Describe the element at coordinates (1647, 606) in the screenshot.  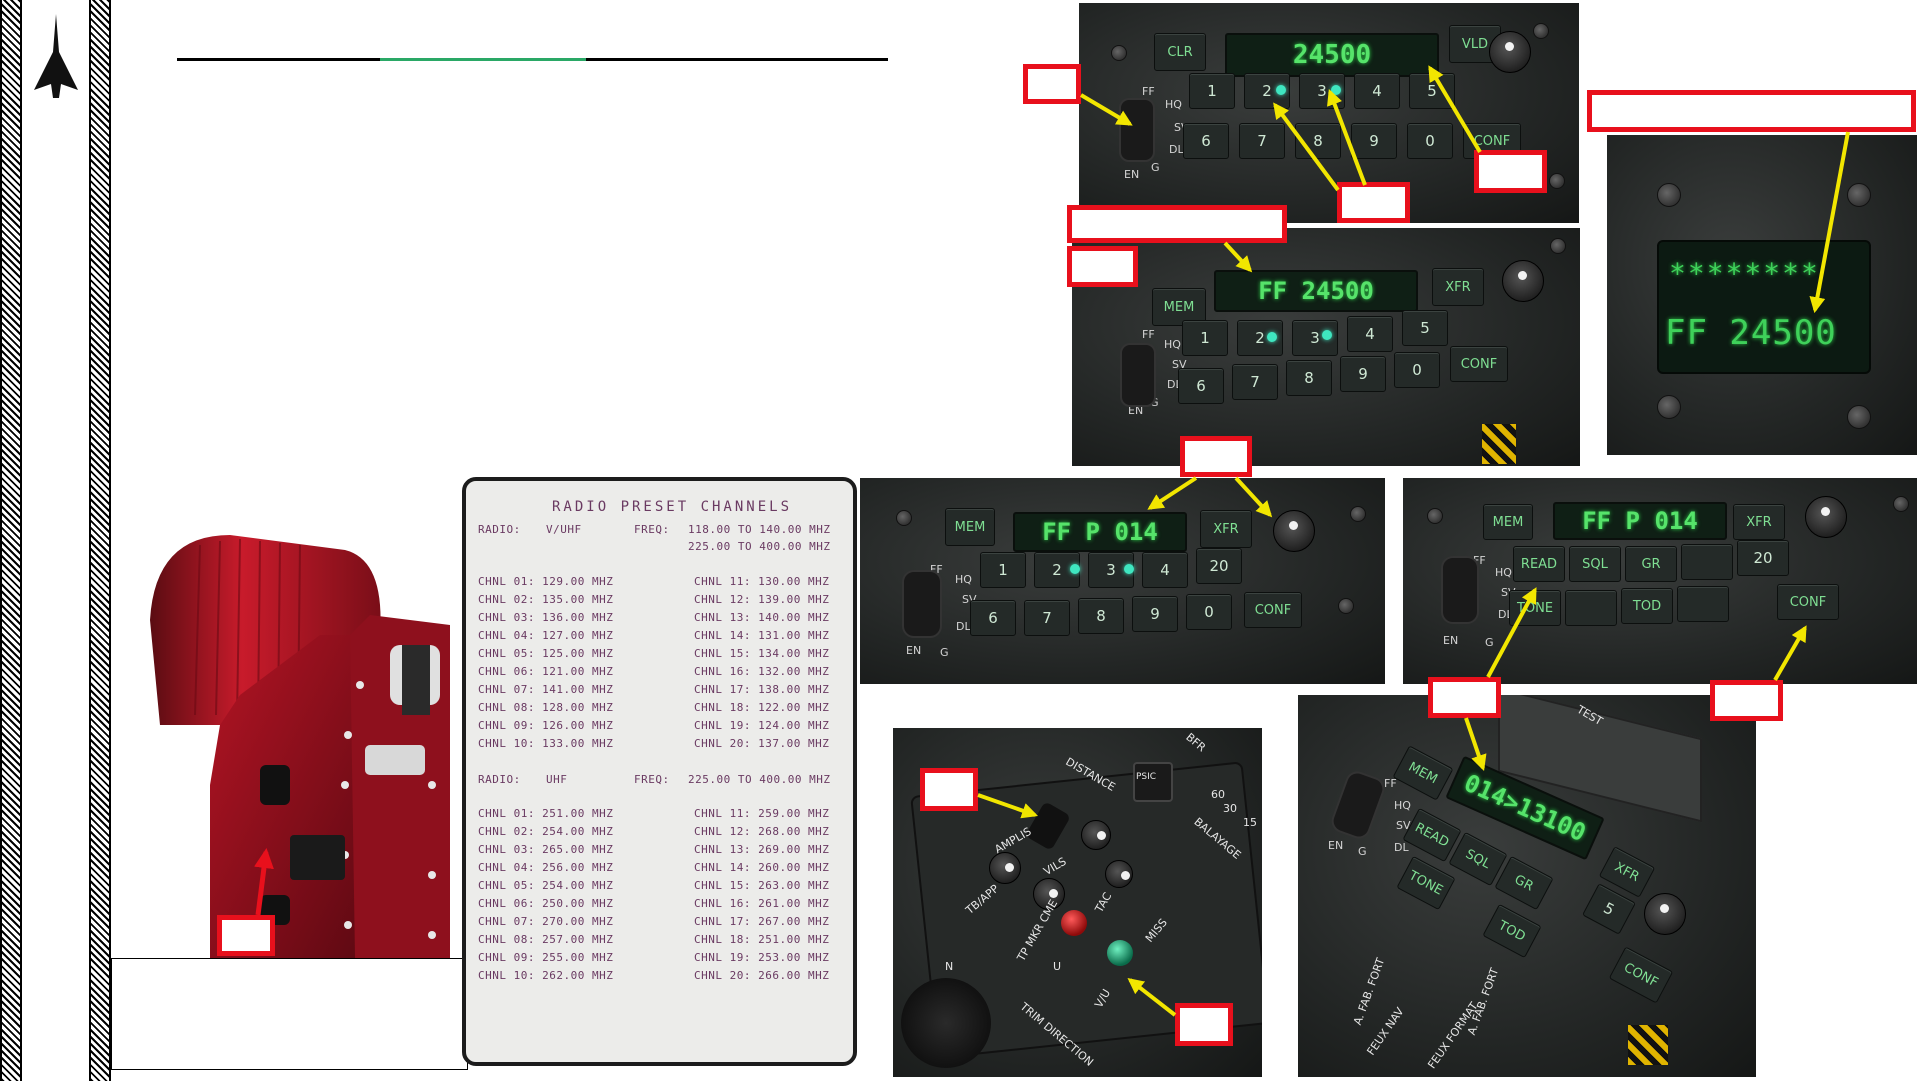
I see `tod-button: TOD` at that location.